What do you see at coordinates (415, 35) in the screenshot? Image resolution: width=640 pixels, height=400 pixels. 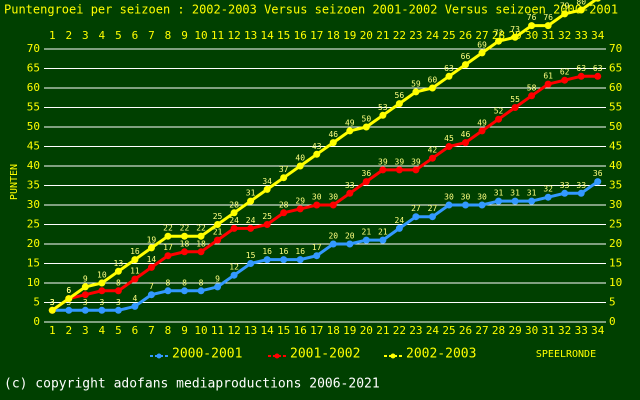 I see `x-tick-label-top: 23` at bounding box center [415, 35].